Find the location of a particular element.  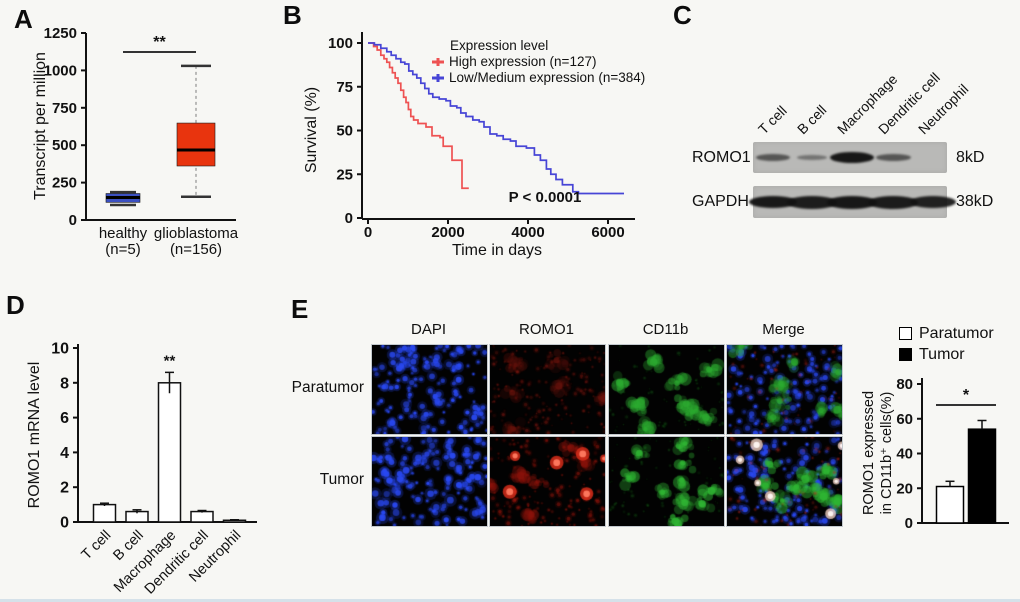

svg-text: 60 is located at coordinates (904, 419).